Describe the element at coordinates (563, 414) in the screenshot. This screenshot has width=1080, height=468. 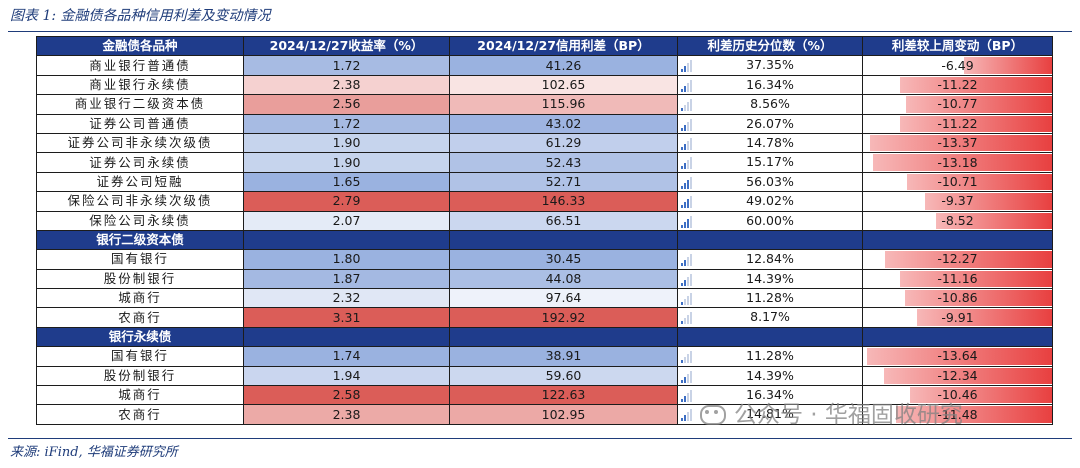
I see `spread-cell: 102.95` at that location.